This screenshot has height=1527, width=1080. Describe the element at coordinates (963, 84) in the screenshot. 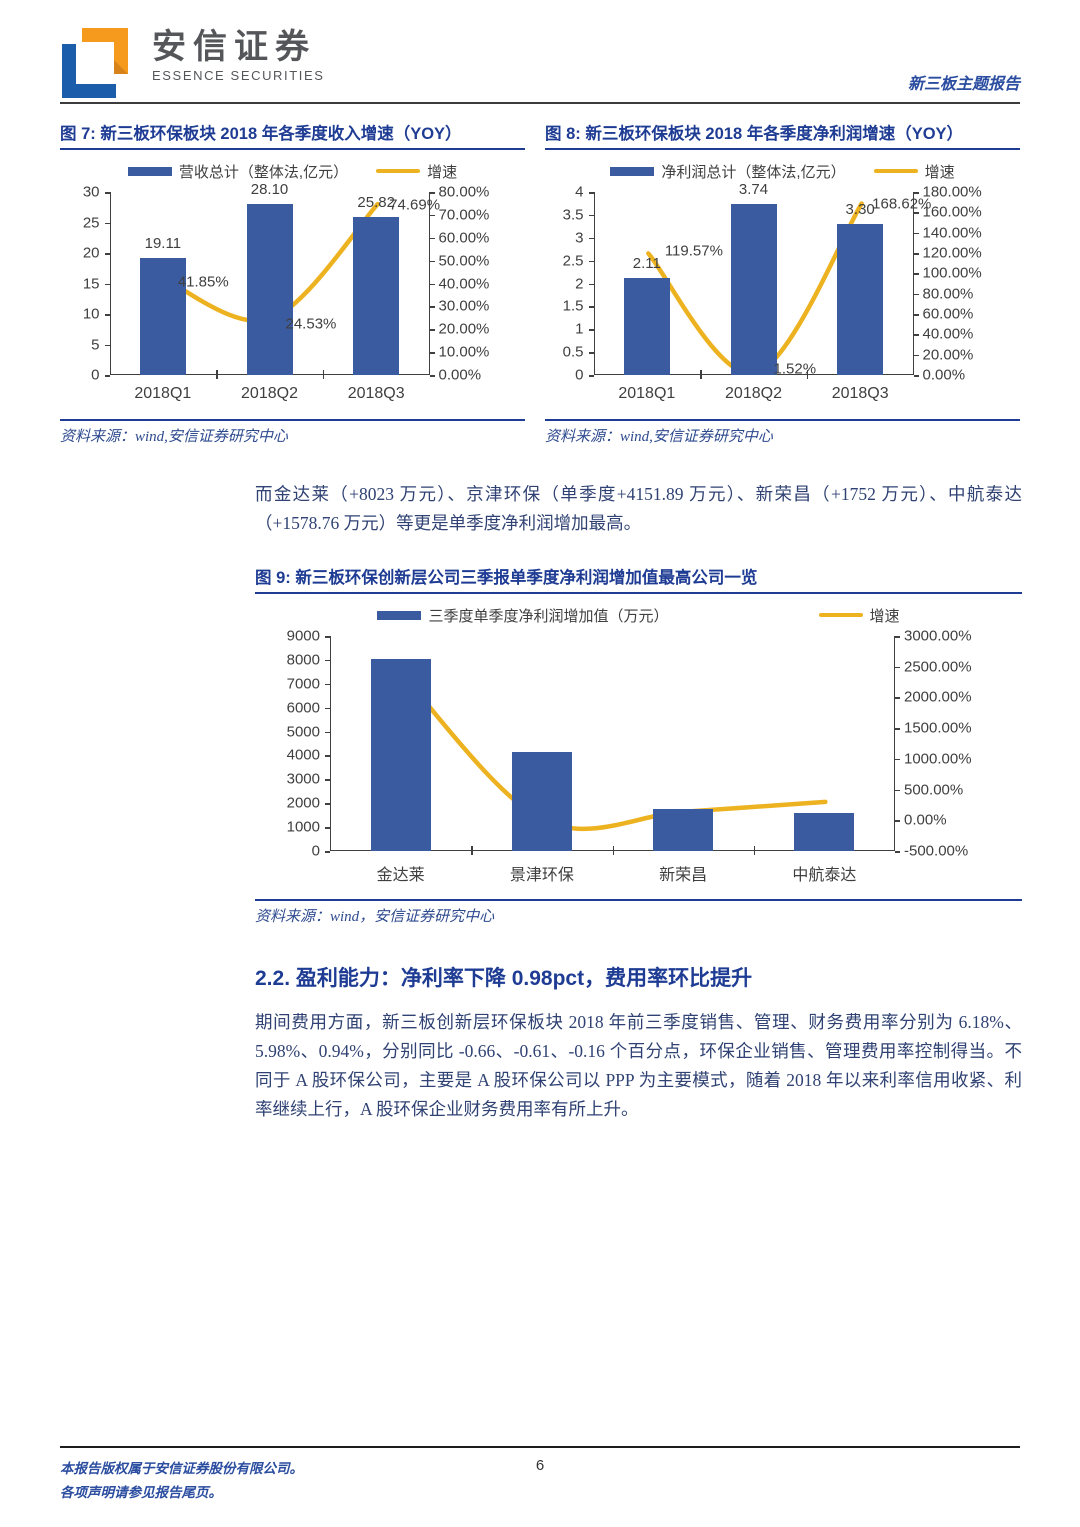

I see `report-type-label: 新三板主题报告` at that location.